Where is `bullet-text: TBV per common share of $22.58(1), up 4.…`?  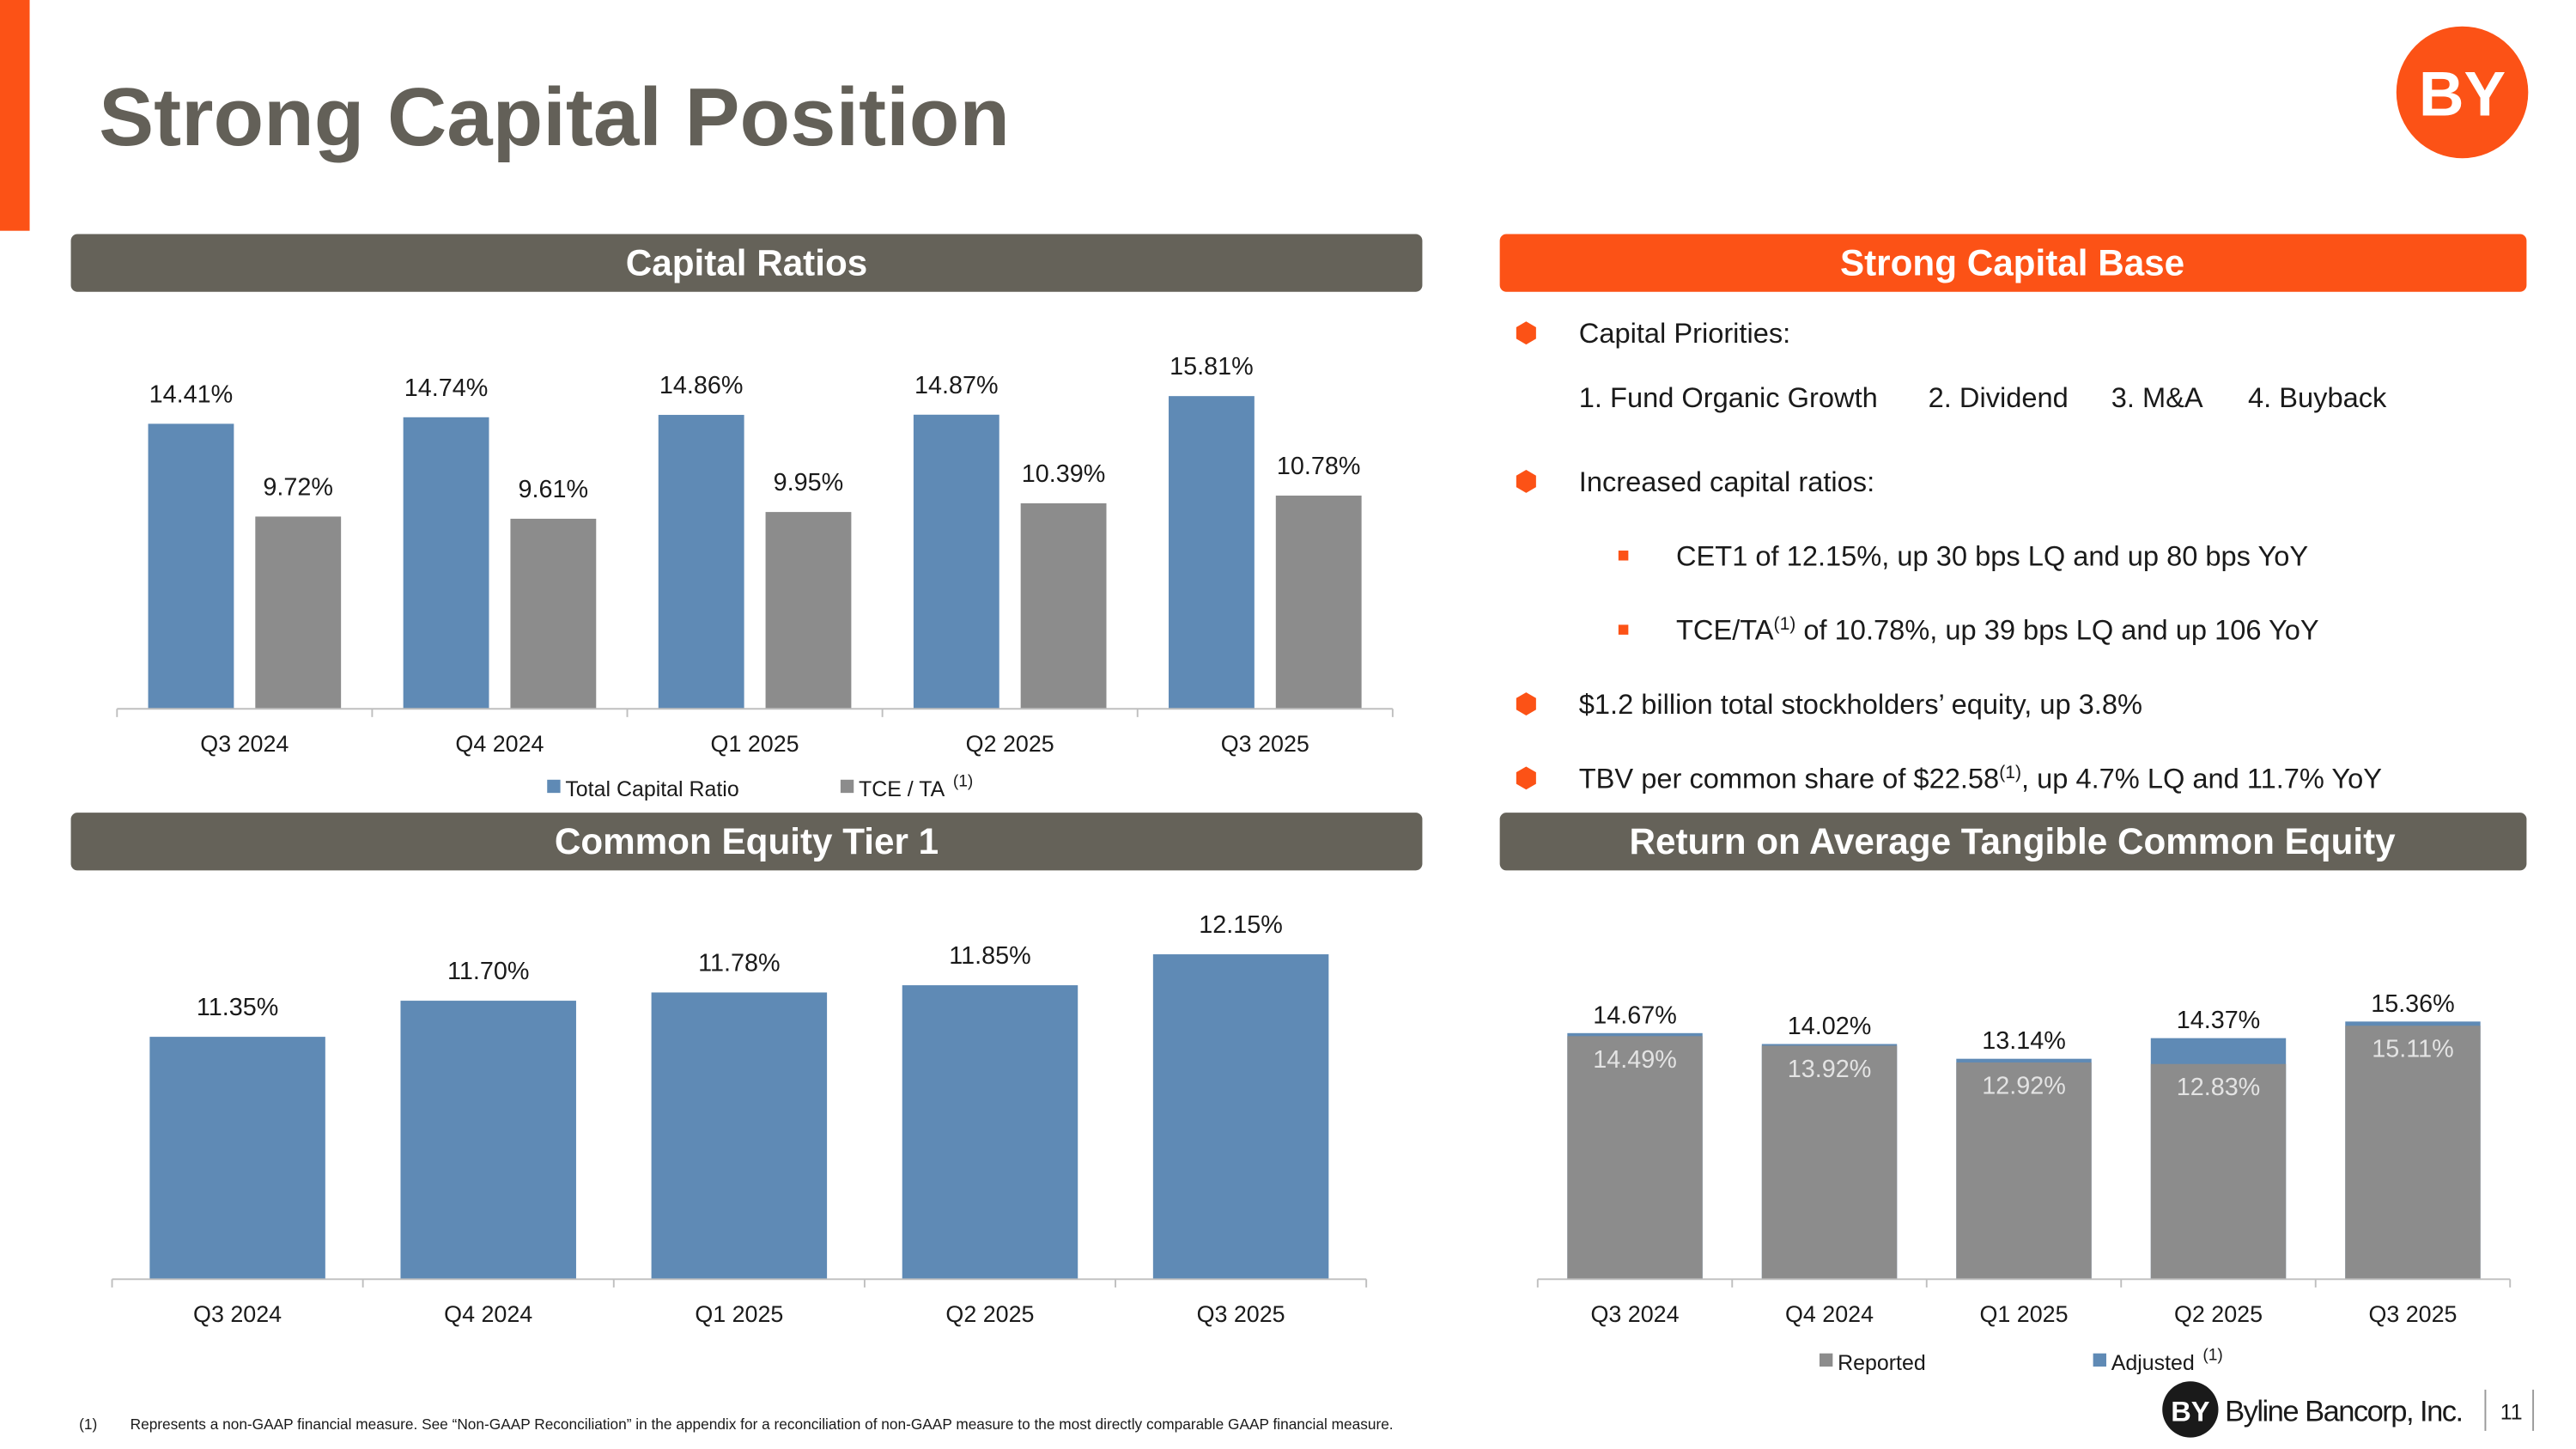 bullet-text: TBV per common share of $22.58(1), up 4.… is located at coordinates (1981, 778).